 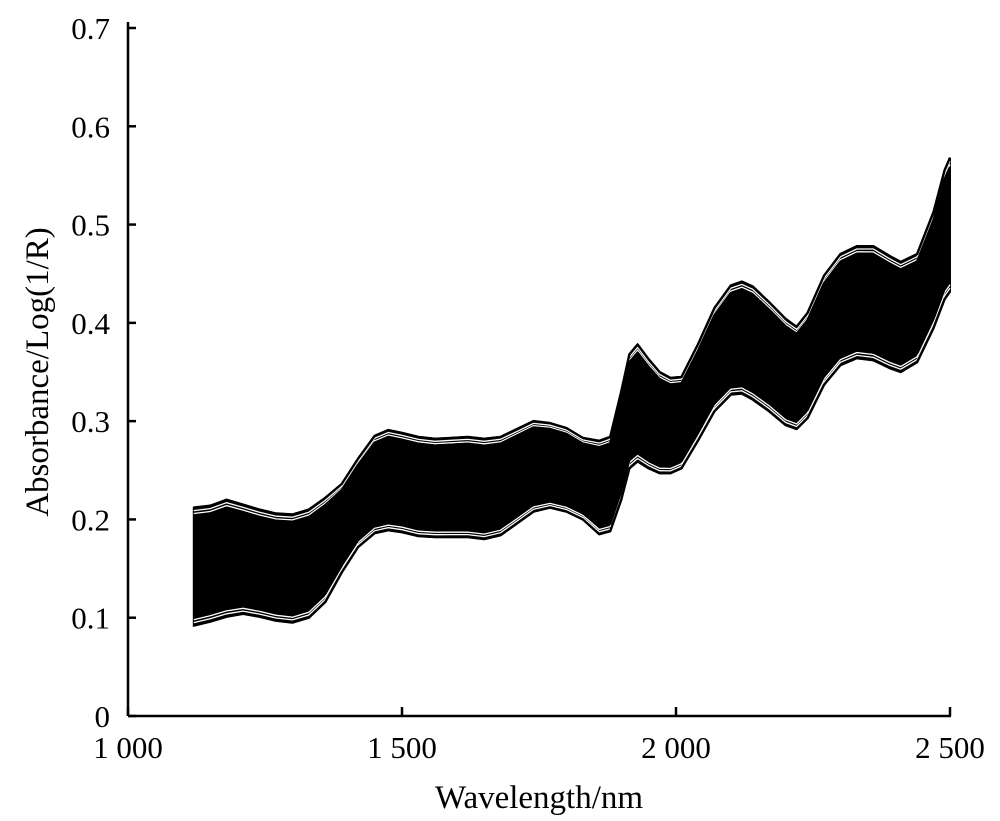 What do you see at coordinates (103, 716) in the screenshot?
I see `y-tick-label: 0` at bounding box center [103, 716].